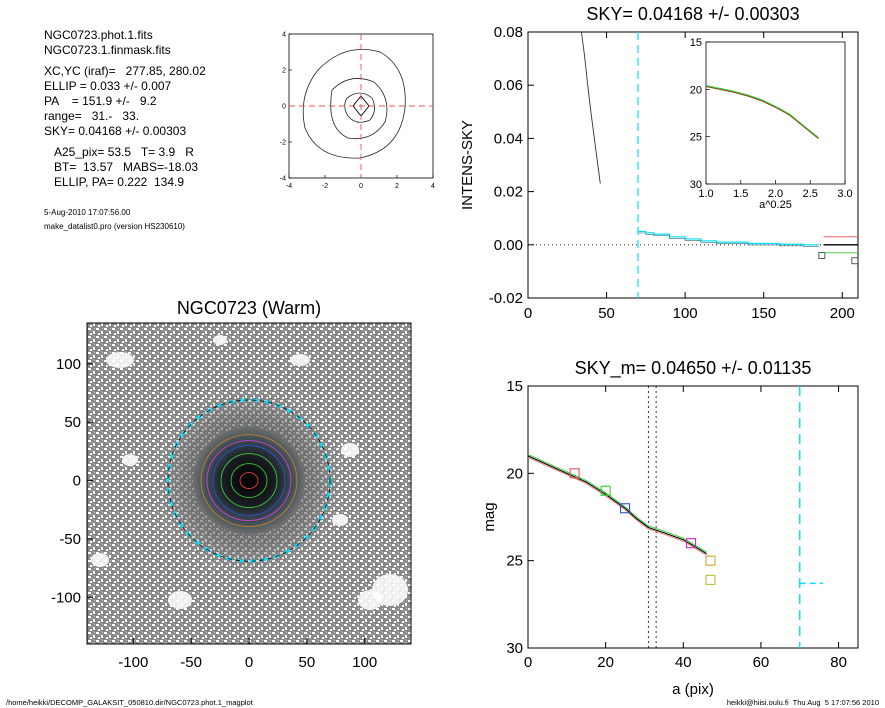 This screenshot has height=708, width=885. I want to click on image-x-tick-label: -100, so click(133, 662).